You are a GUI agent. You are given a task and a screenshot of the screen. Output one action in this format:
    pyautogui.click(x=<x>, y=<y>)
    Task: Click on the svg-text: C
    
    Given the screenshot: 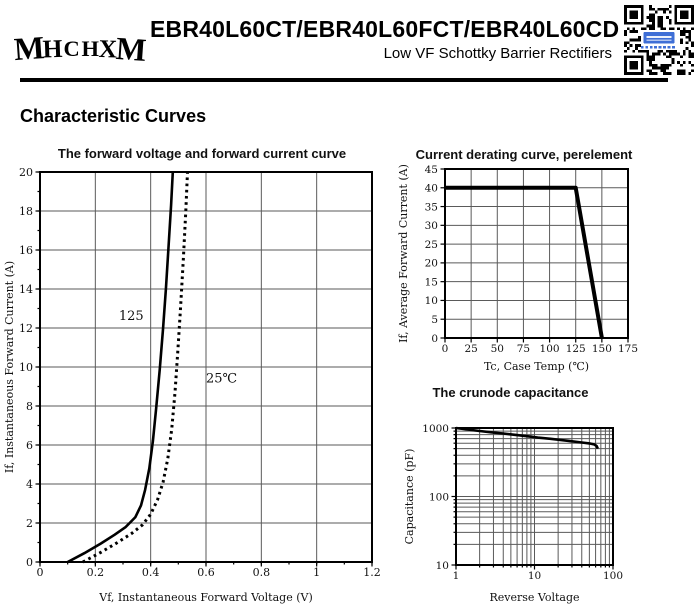 What is the action you would take?
    pyautogui.click(x=72, y=48)
    